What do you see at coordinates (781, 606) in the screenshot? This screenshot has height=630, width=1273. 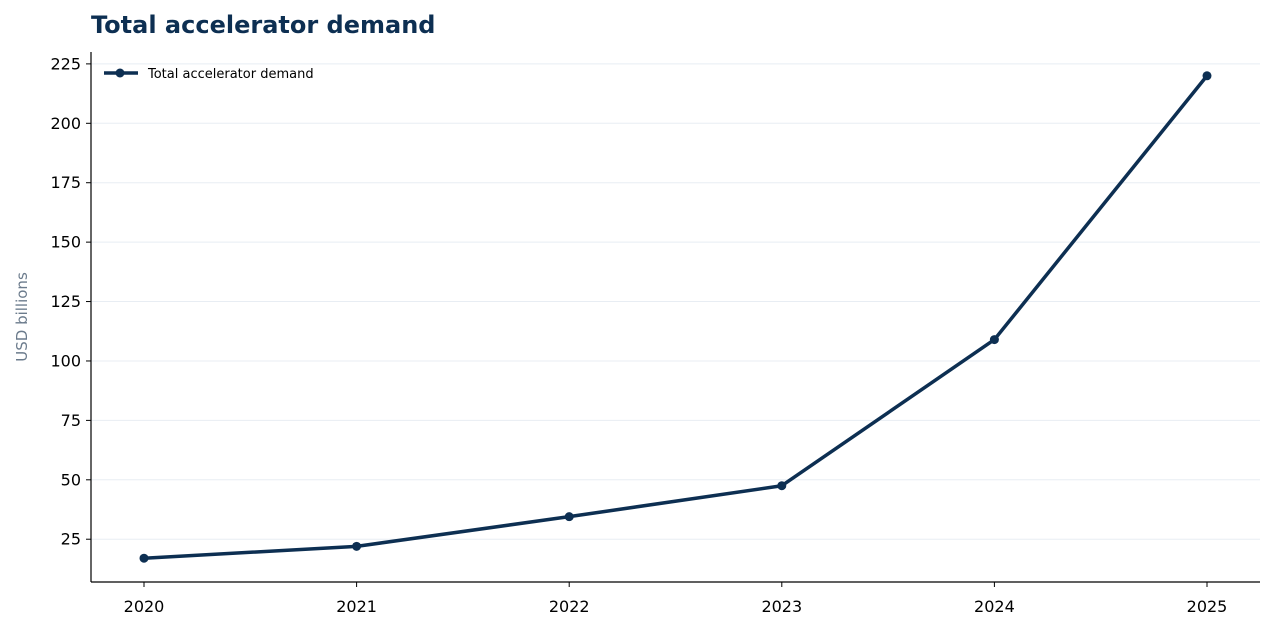 I see `x-tick-label: 2023` at bounding box center [781, 606].